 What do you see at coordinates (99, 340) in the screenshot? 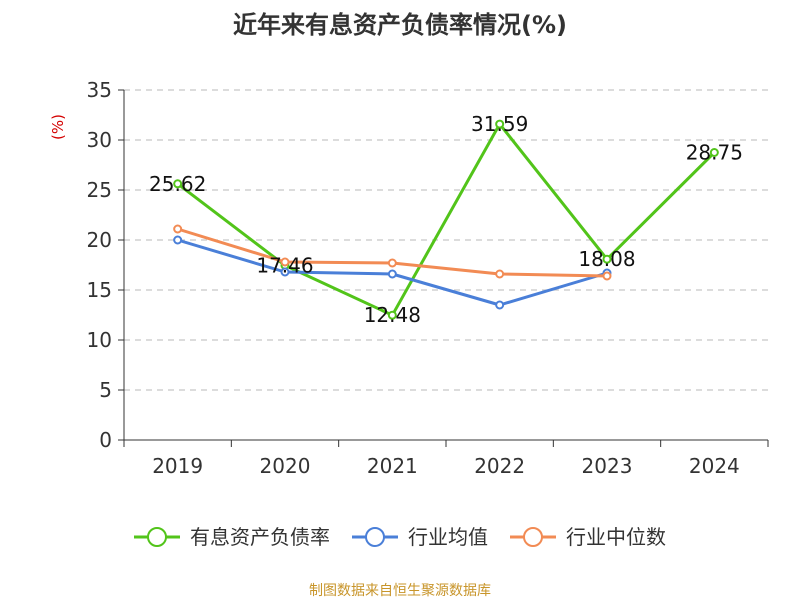
I see `y-tick-label: 10` at bounding box center [99, 340].